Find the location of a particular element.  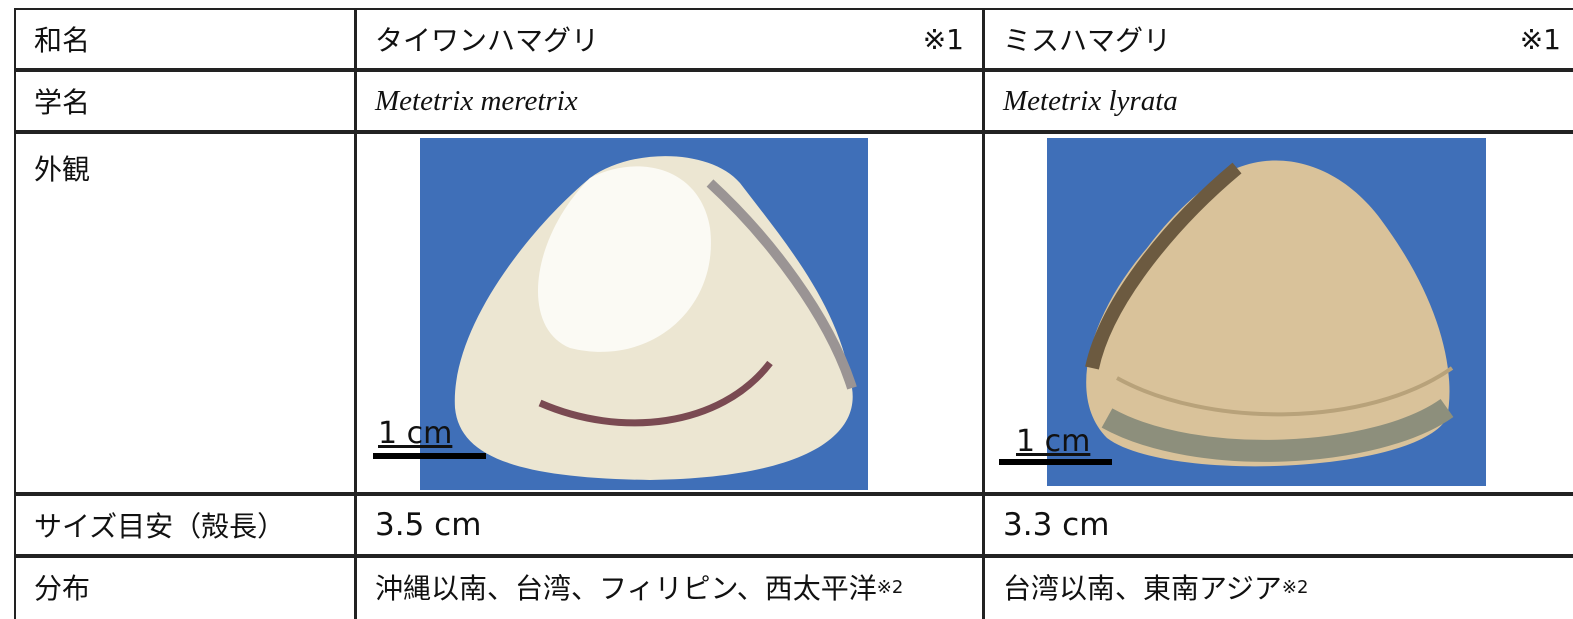

cell: 沖縄以南、台湾、フィリピン、西太平洋 ※2 is located at coordinates (669, 587).